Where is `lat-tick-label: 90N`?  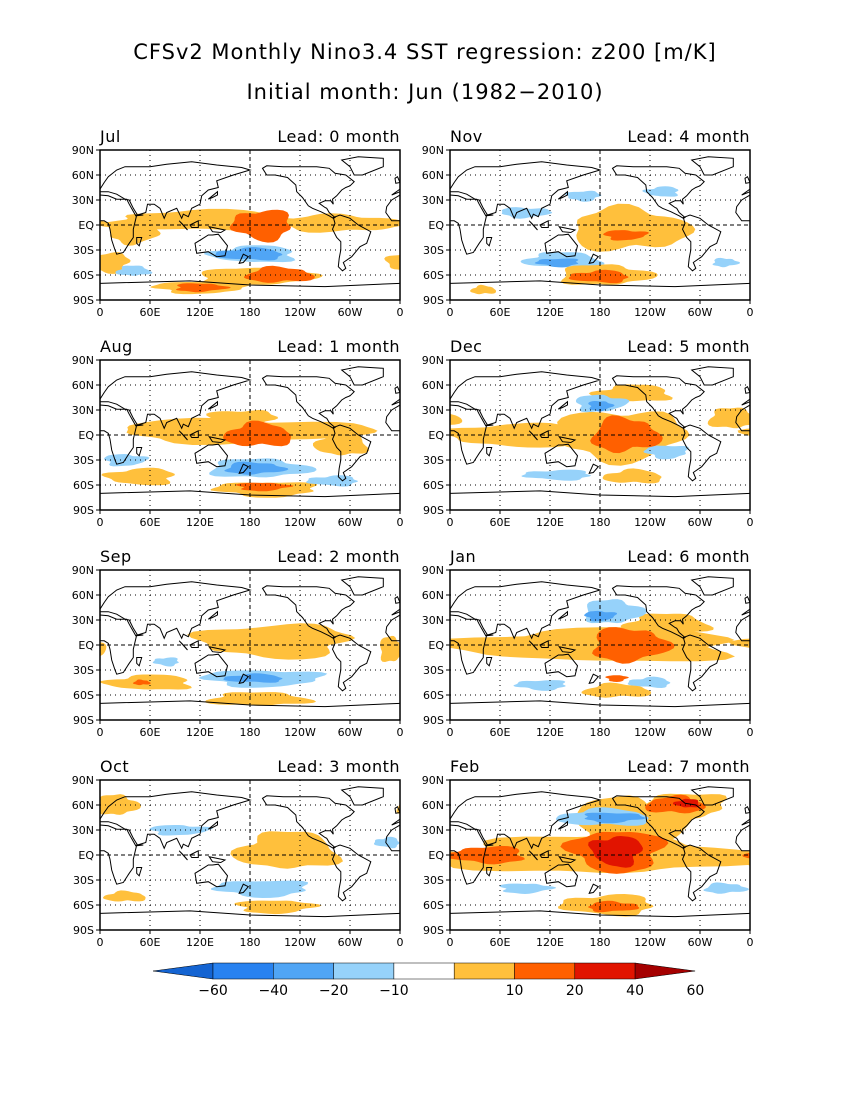
lat-tick-label: 90N is located at coordinates (83, 360).